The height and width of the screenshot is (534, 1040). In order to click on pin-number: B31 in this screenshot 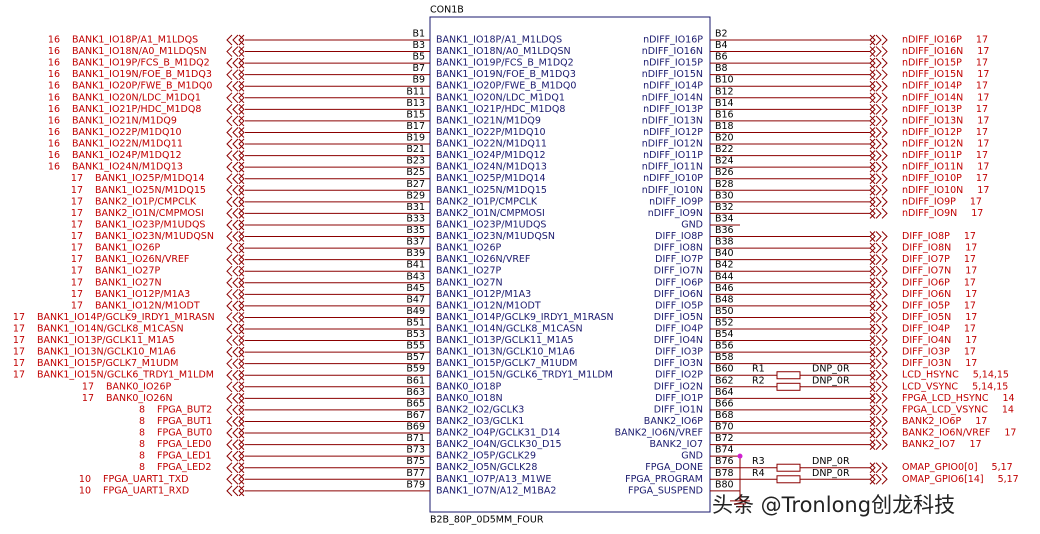, I will do `click(415, 207)`.